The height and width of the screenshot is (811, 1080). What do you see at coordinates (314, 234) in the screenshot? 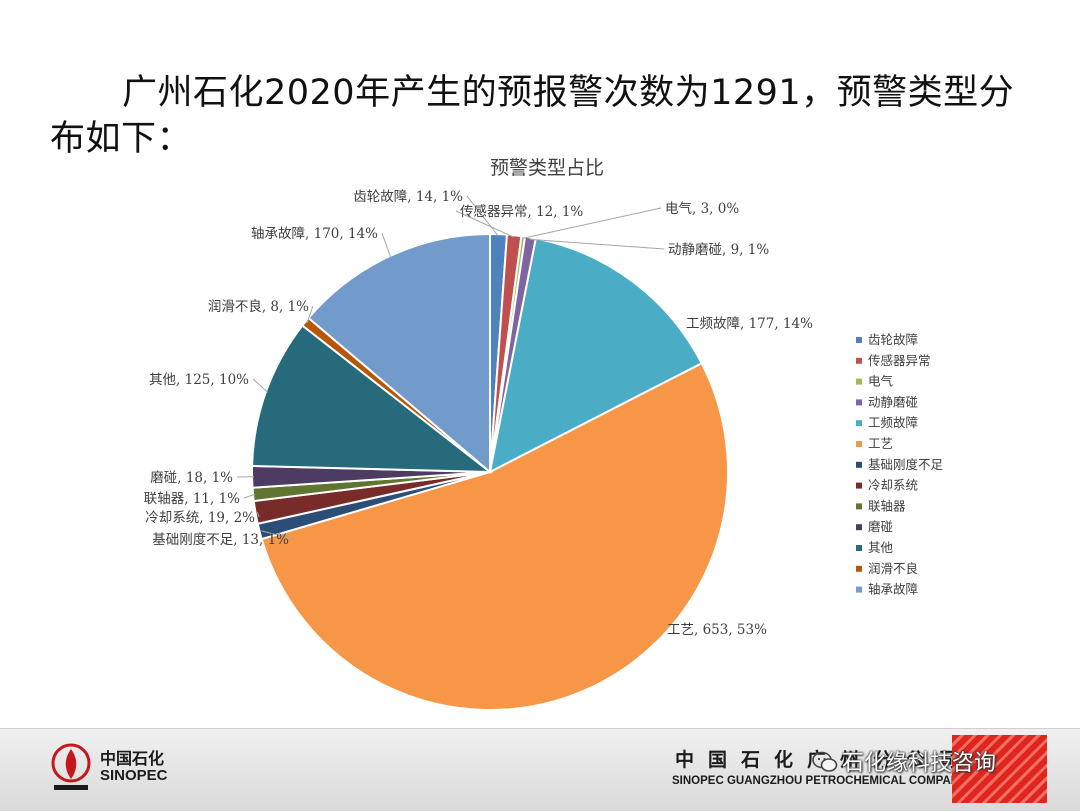
I see `slice-13-label: 轴承故障, 170, 14%` at bounding box center [314, 234].